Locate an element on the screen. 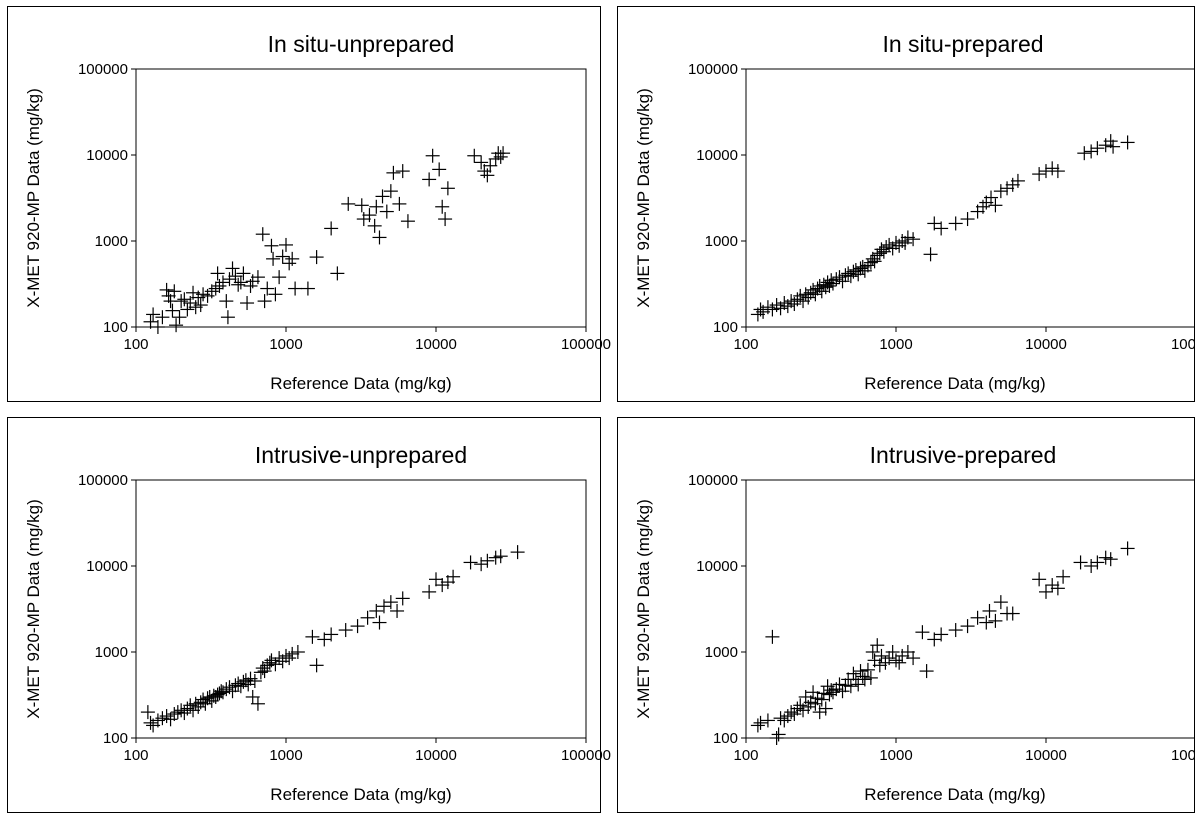 This screenshot has height=814, width=1195. y-tick-label: 100 is located at coordinates (725, 327).